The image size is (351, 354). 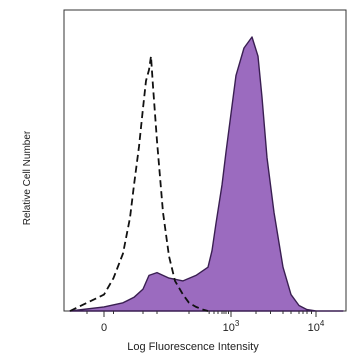 What do you see at coordinates (316, 326) in the screenshot?
I see `x-tick-label: 10⁴` at bounding box center [316, 326].